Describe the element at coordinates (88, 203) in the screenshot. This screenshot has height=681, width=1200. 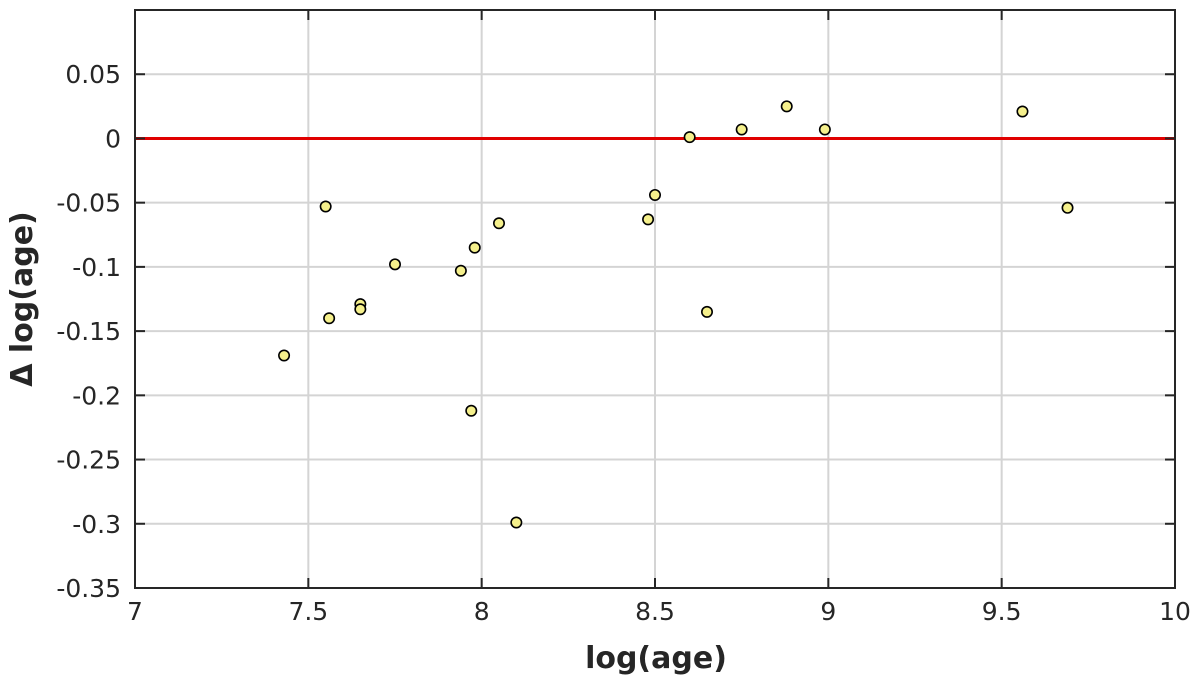
I see `y-tick-label: -0.05` at that location.